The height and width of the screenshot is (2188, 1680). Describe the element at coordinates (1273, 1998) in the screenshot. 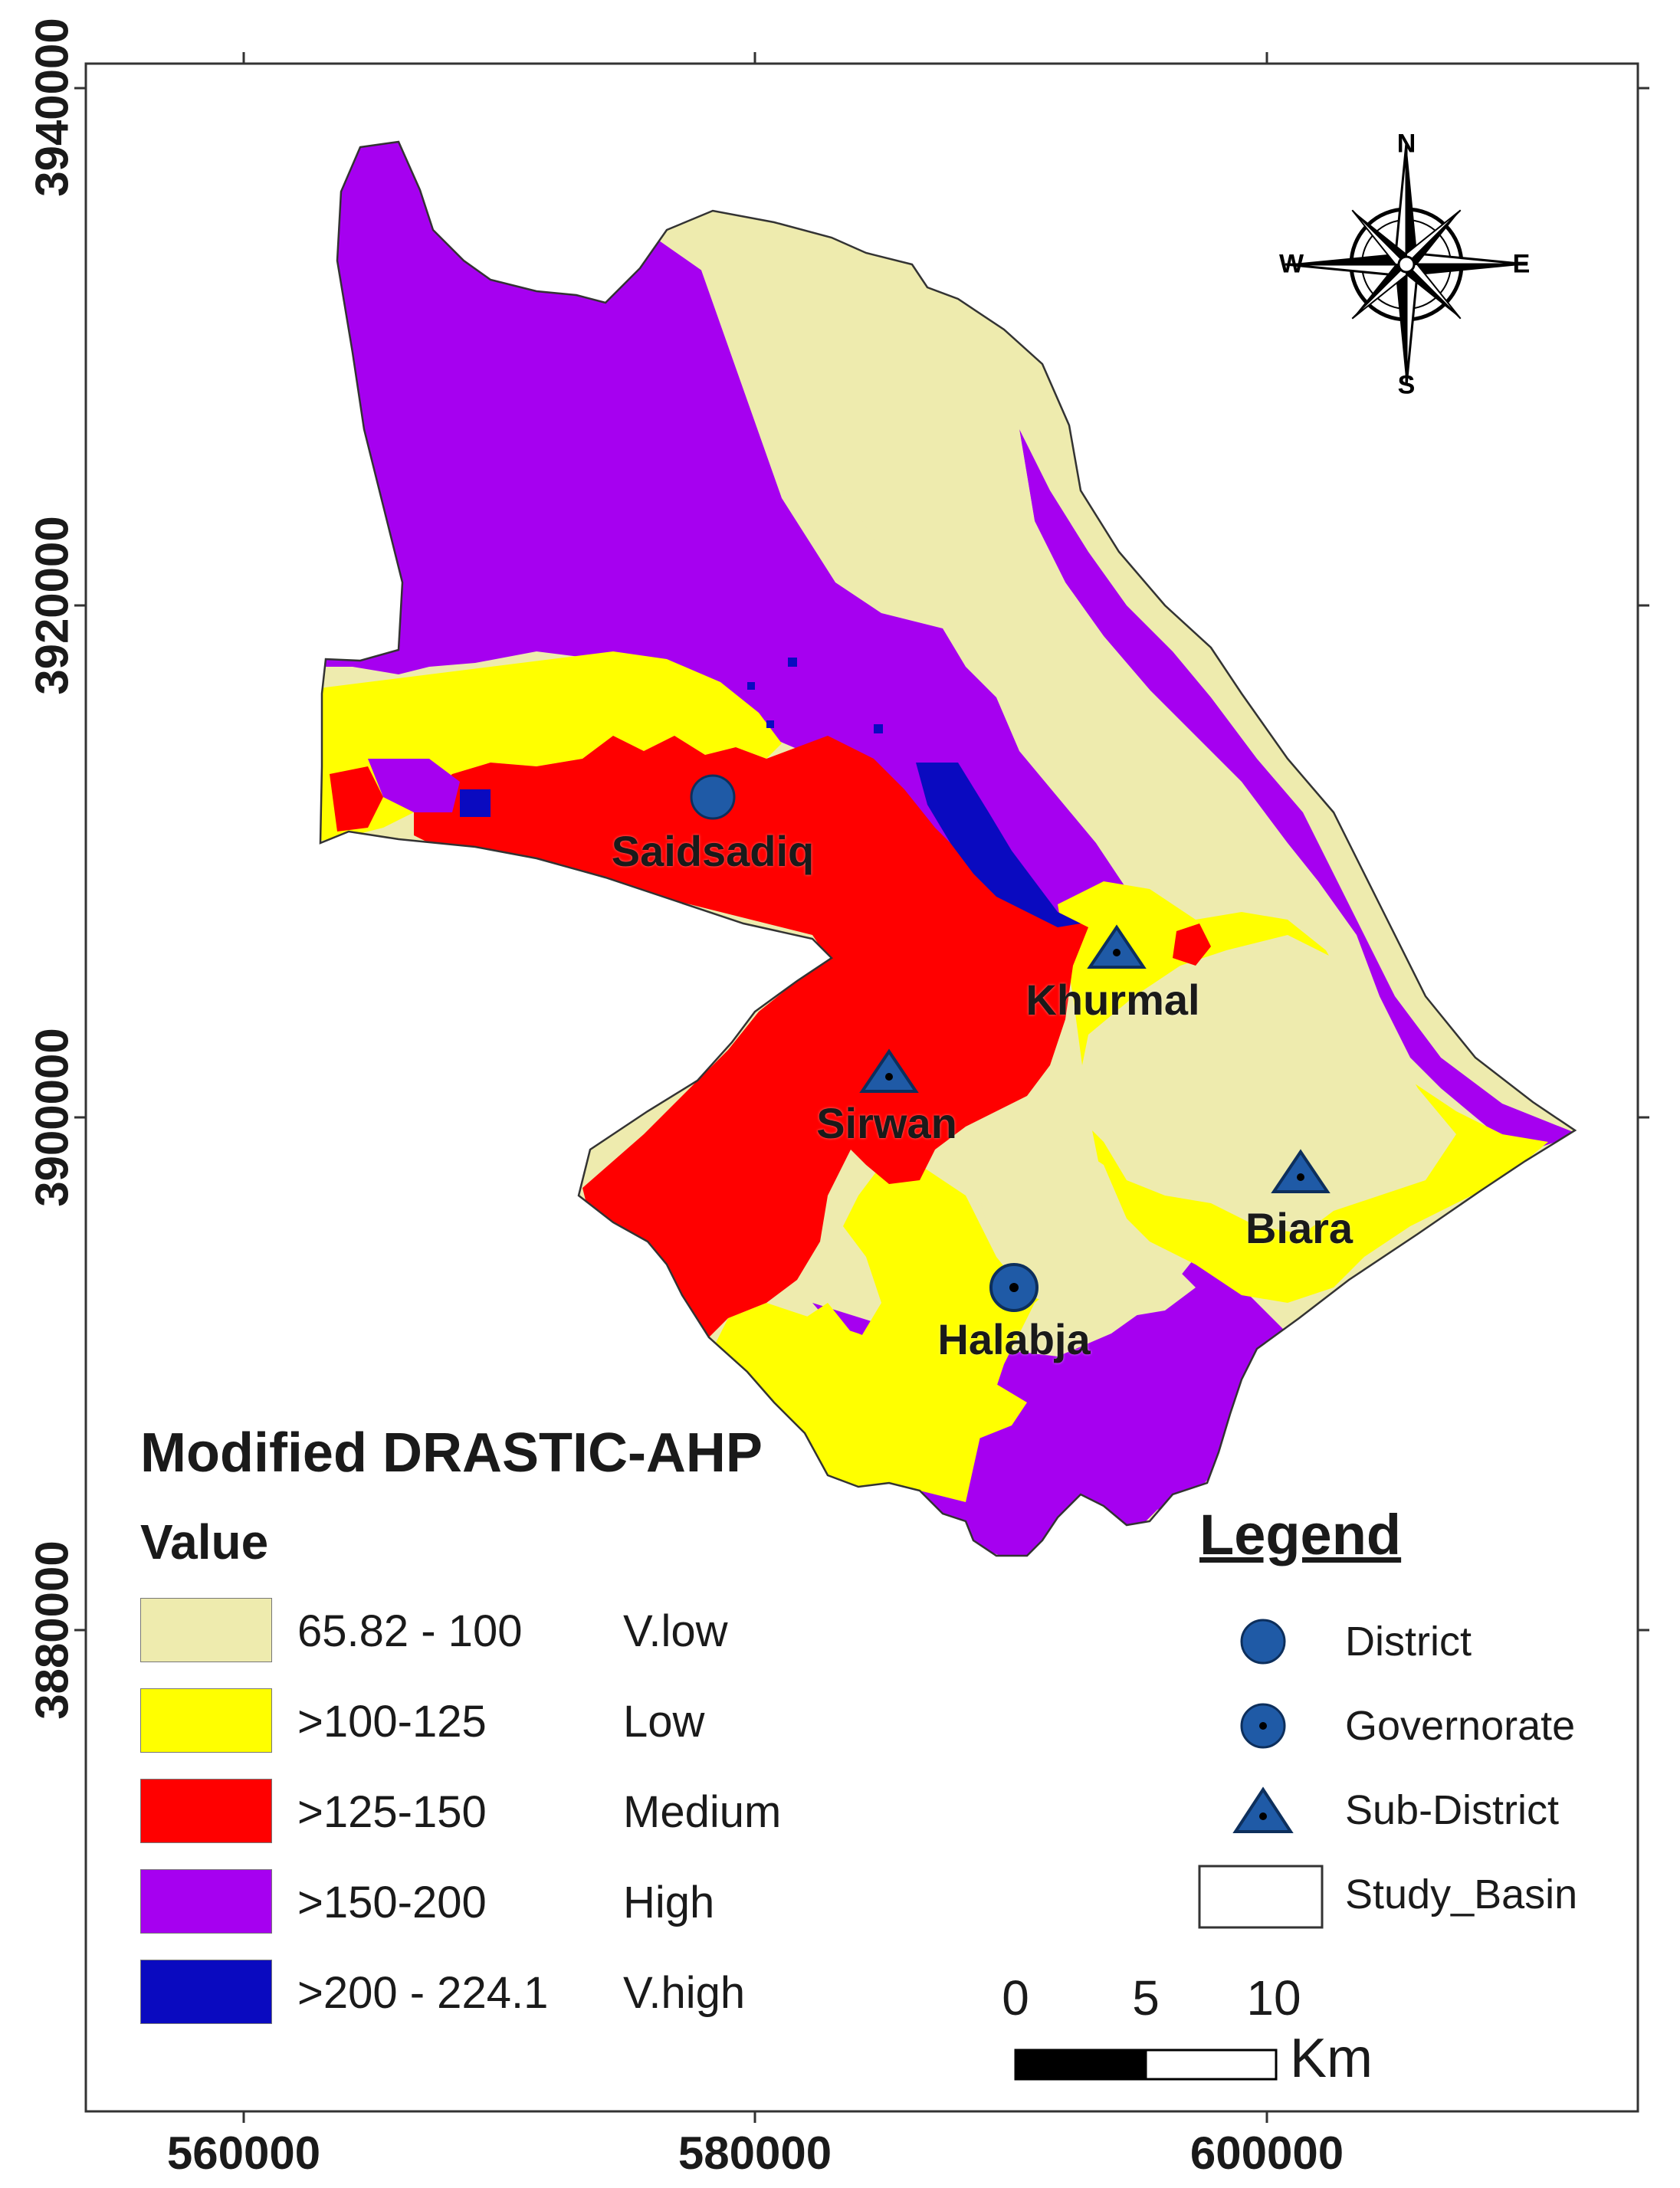

I see `scale-label-10: 10` at that location.